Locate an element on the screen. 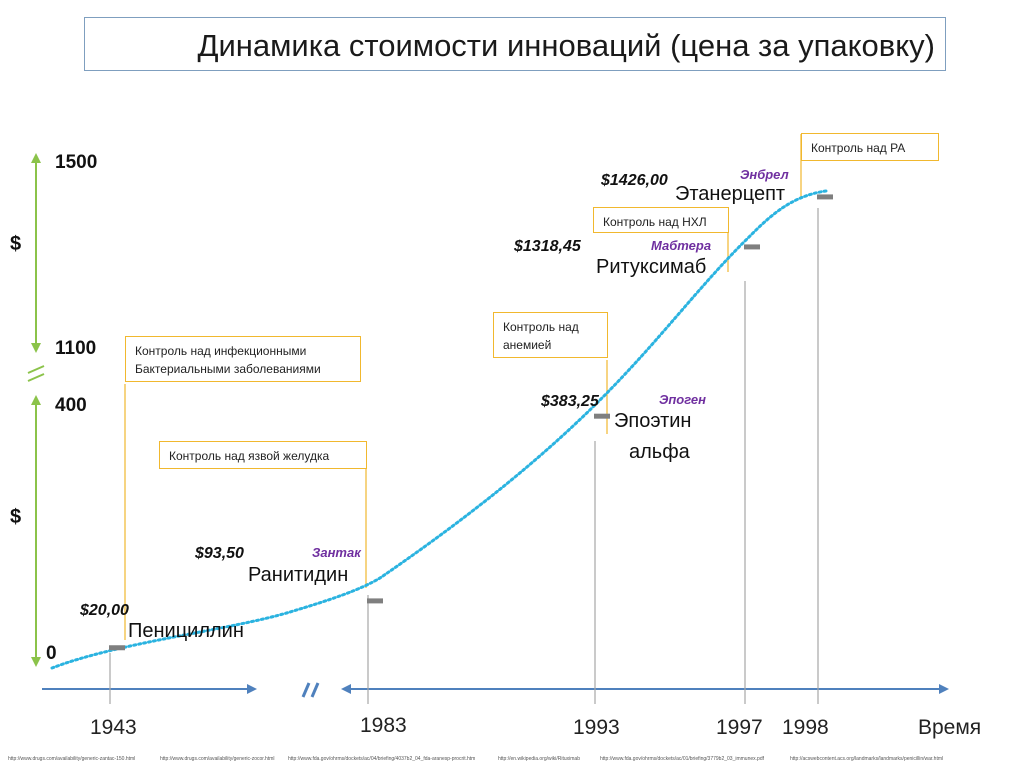 The height and width of the screenshot is (768, 1024). x-tick-label: 1983 is located at coordinates (383, 725).